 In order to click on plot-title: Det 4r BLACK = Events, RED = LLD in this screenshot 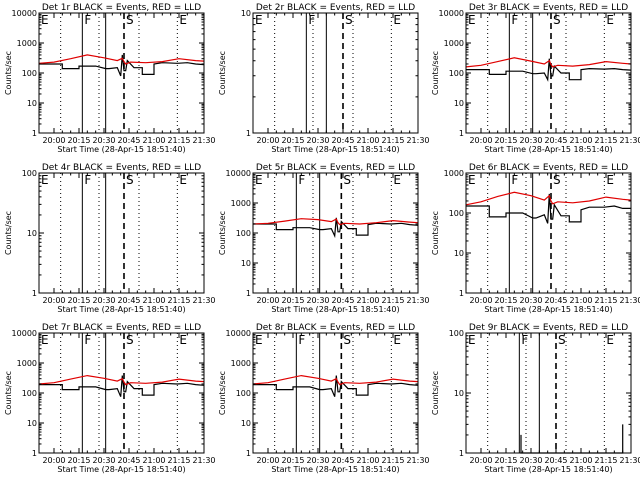, I will do `click(121, 168)`.